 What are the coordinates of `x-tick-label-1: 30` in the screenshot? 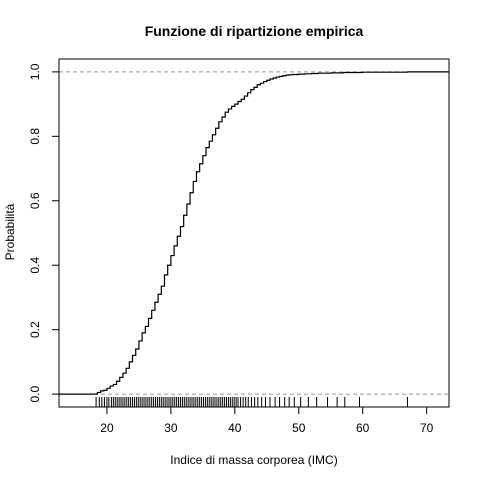 It's located at (171, 428).